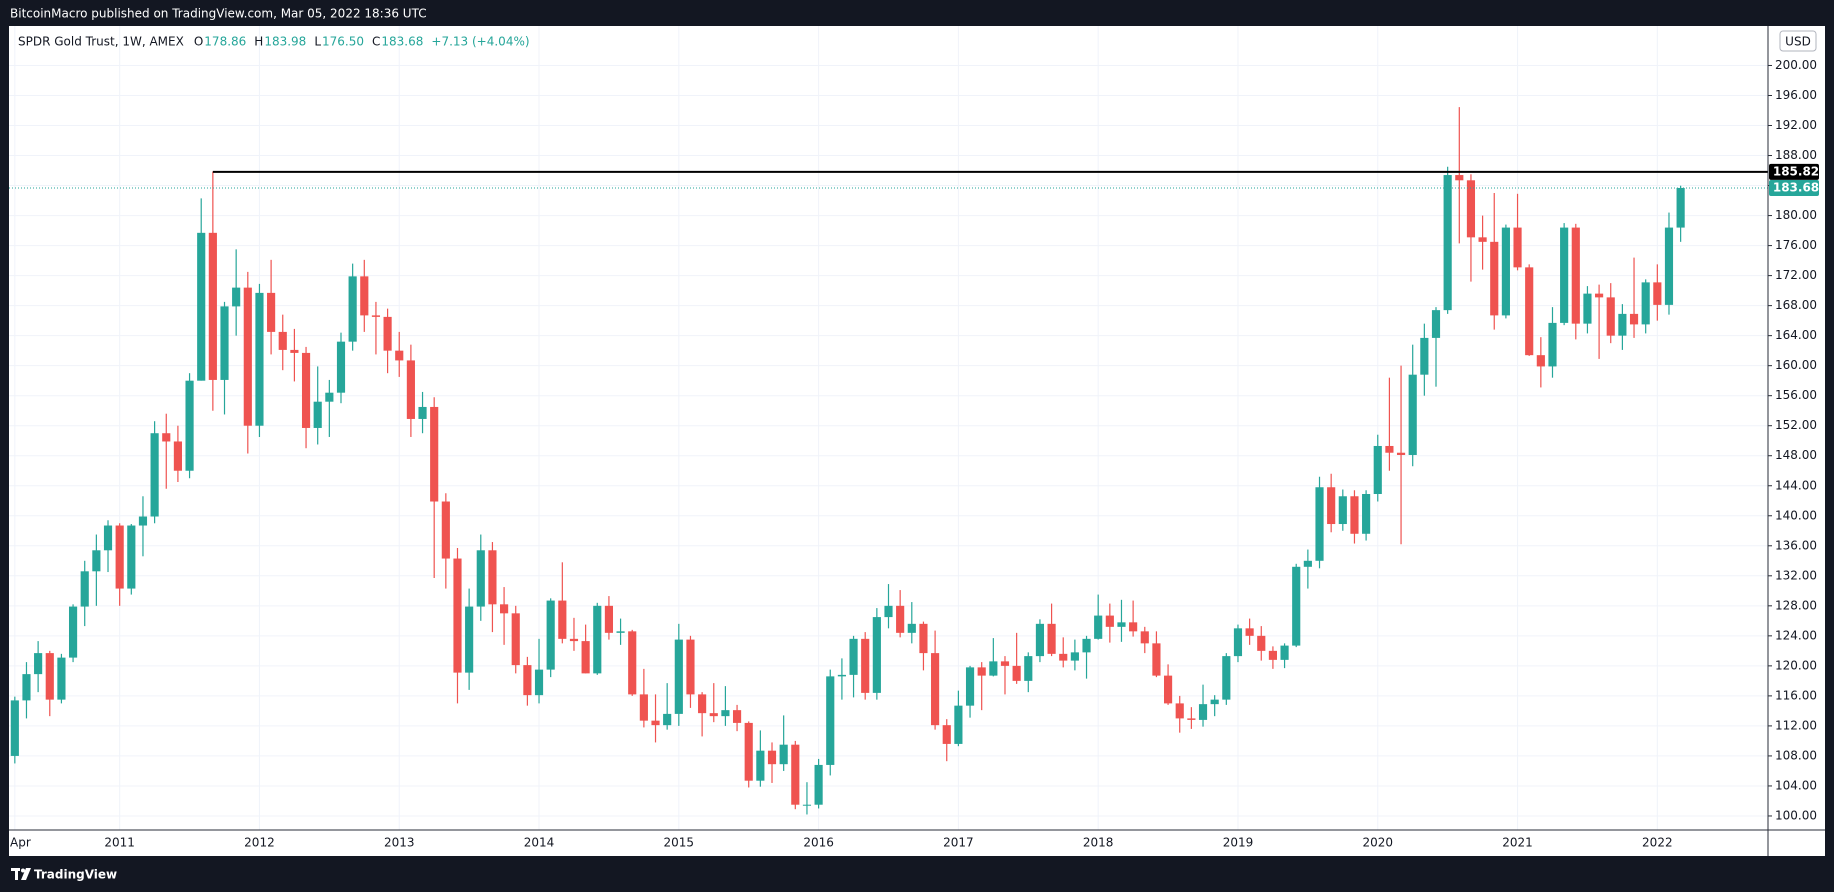 This screenshot has width=1834, height=892. What do you see at coordinates (21, 874) in the screenshot?
I see `brand-logo` at bounding box center [21, 874].